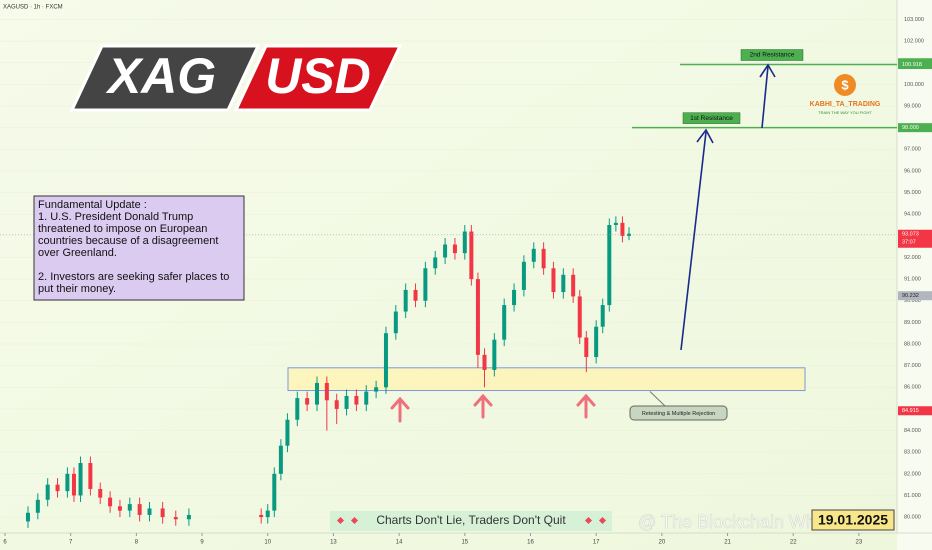  I want to click on y-tick-label: 89.000, so click(912, 323).